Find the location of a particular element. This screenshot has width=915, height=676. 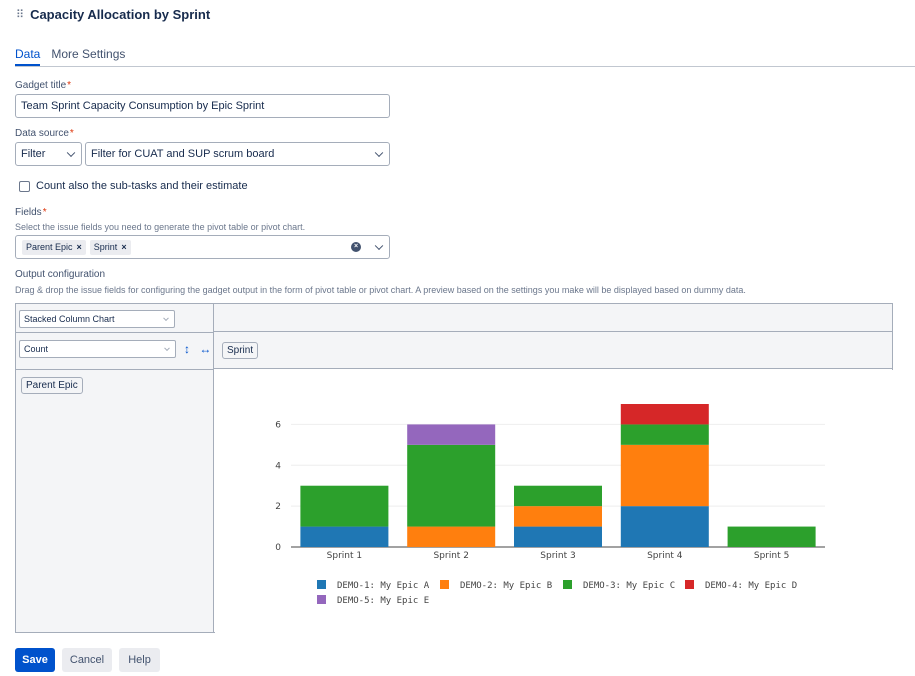

data-source-label: Data source* is located at coordinates (44, 133).